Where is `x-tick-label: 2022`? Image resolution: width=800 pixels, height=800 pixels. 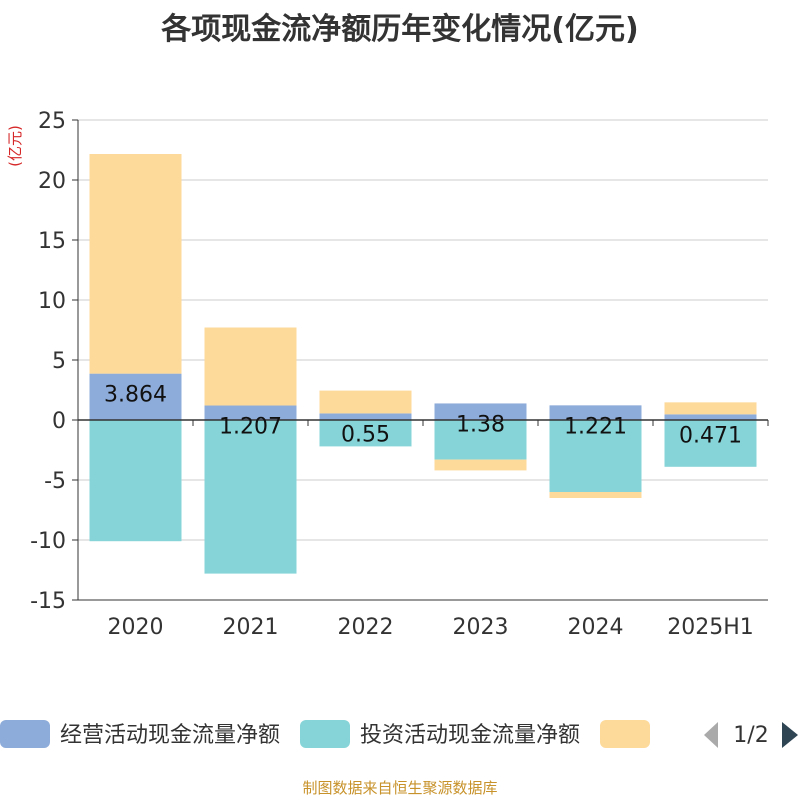 x-tick-label: 2022 is located at coordinates (366, 627).